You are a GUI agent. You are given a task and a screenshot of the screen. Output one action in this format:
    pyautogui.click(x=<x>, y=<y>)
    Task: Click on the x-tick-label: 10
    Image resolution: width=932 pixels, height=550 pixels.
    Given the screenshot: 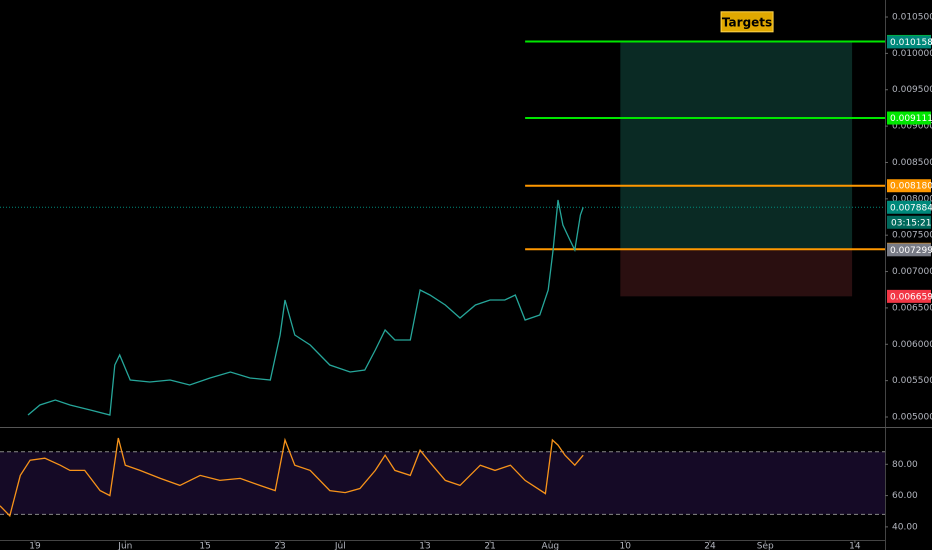 What is the action you would take?
    pyautogui.click(x=626, y=546)
    